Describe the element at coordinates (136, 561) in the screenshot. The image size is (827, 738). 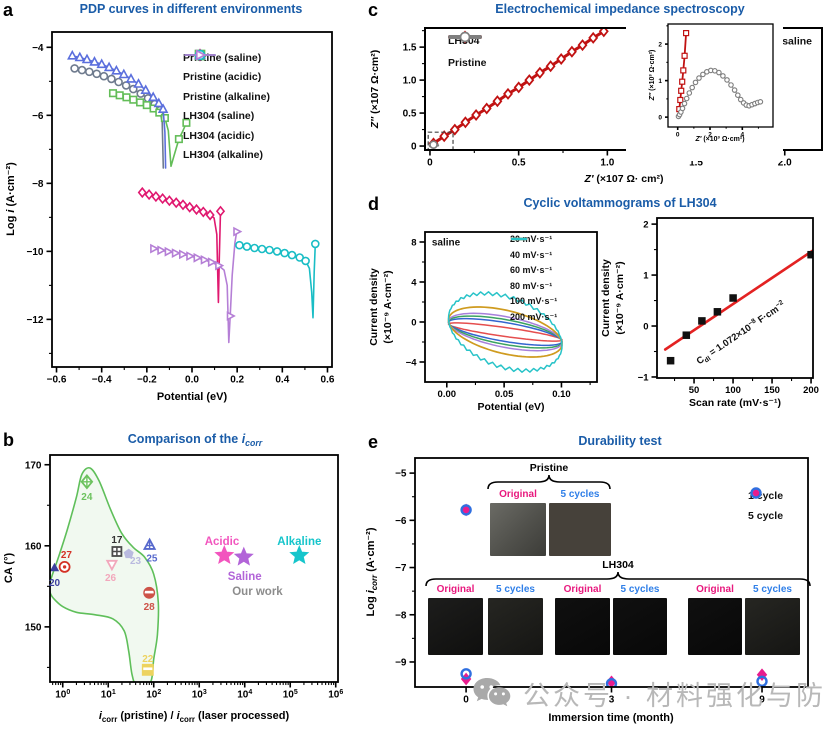
I see `svg-text: 23` at that location.